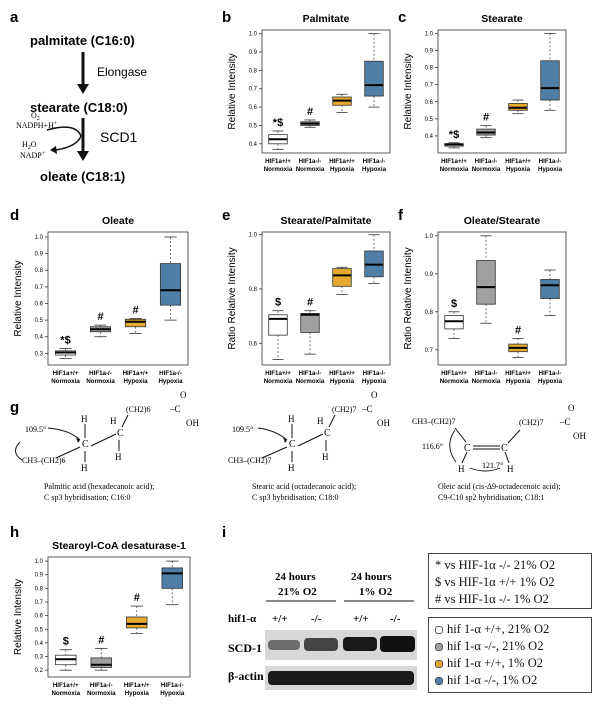  Describe the element at coordinates (280, 619) in the screenshot. I see `blot-lane-1: +/+` at that location.